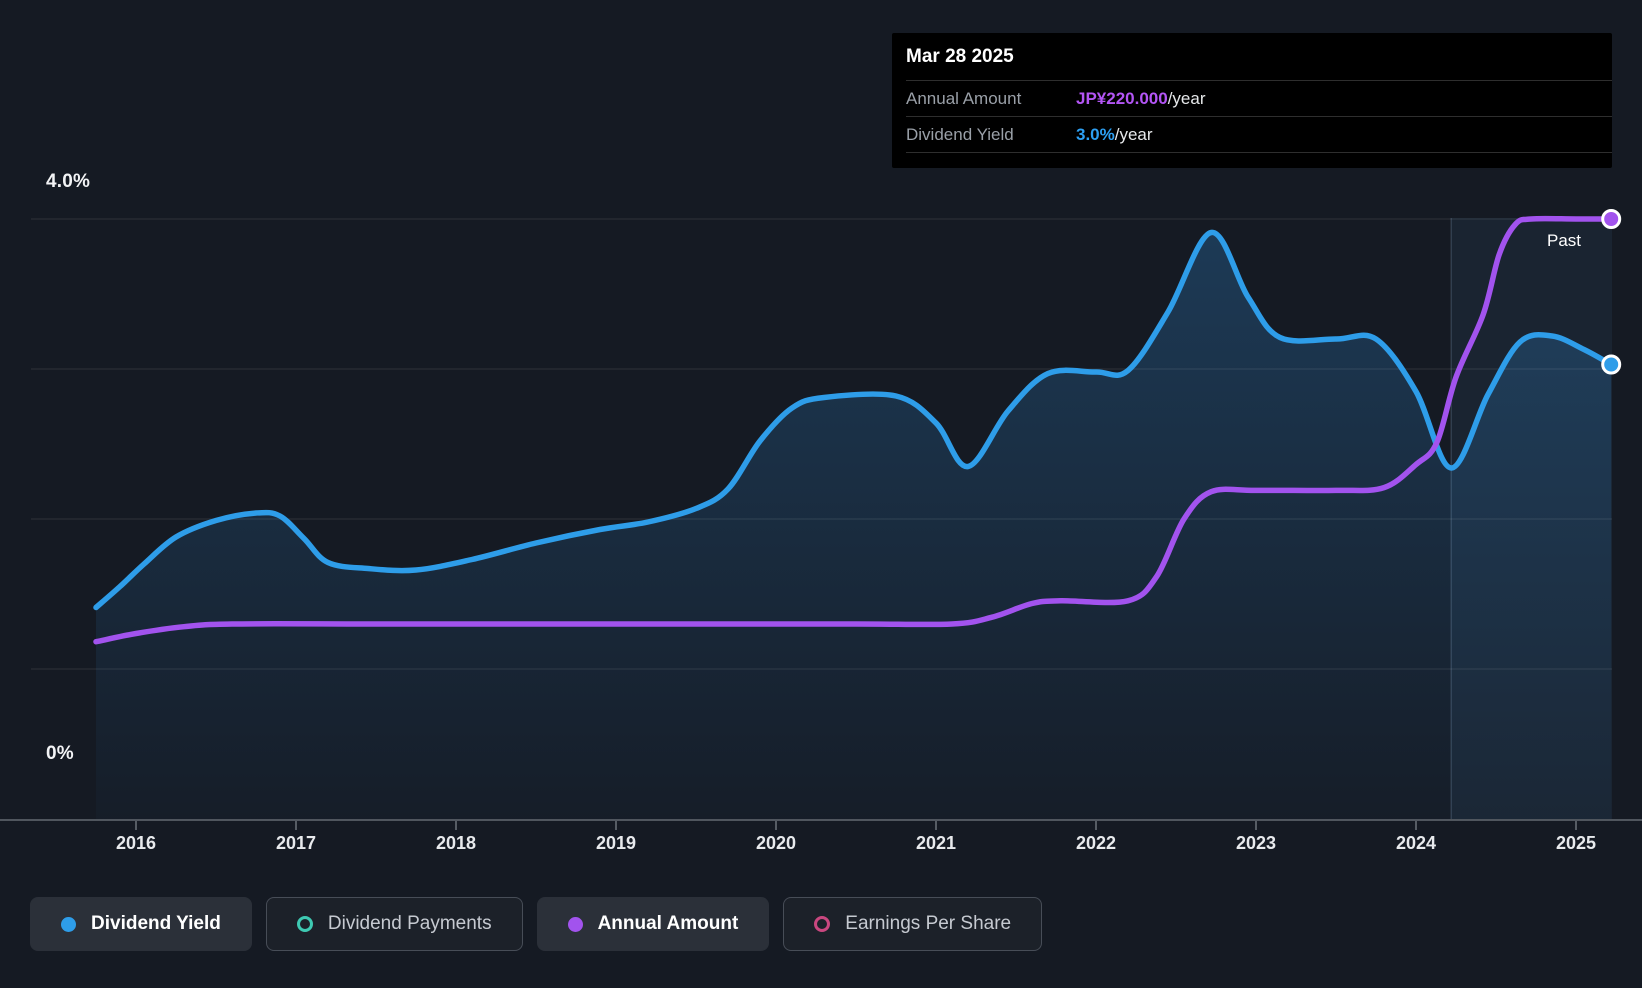 This screenshot has height=988, width=1642. I want to click on legend-item-dividend-payments: Dividend Payments, so click(394, 924).